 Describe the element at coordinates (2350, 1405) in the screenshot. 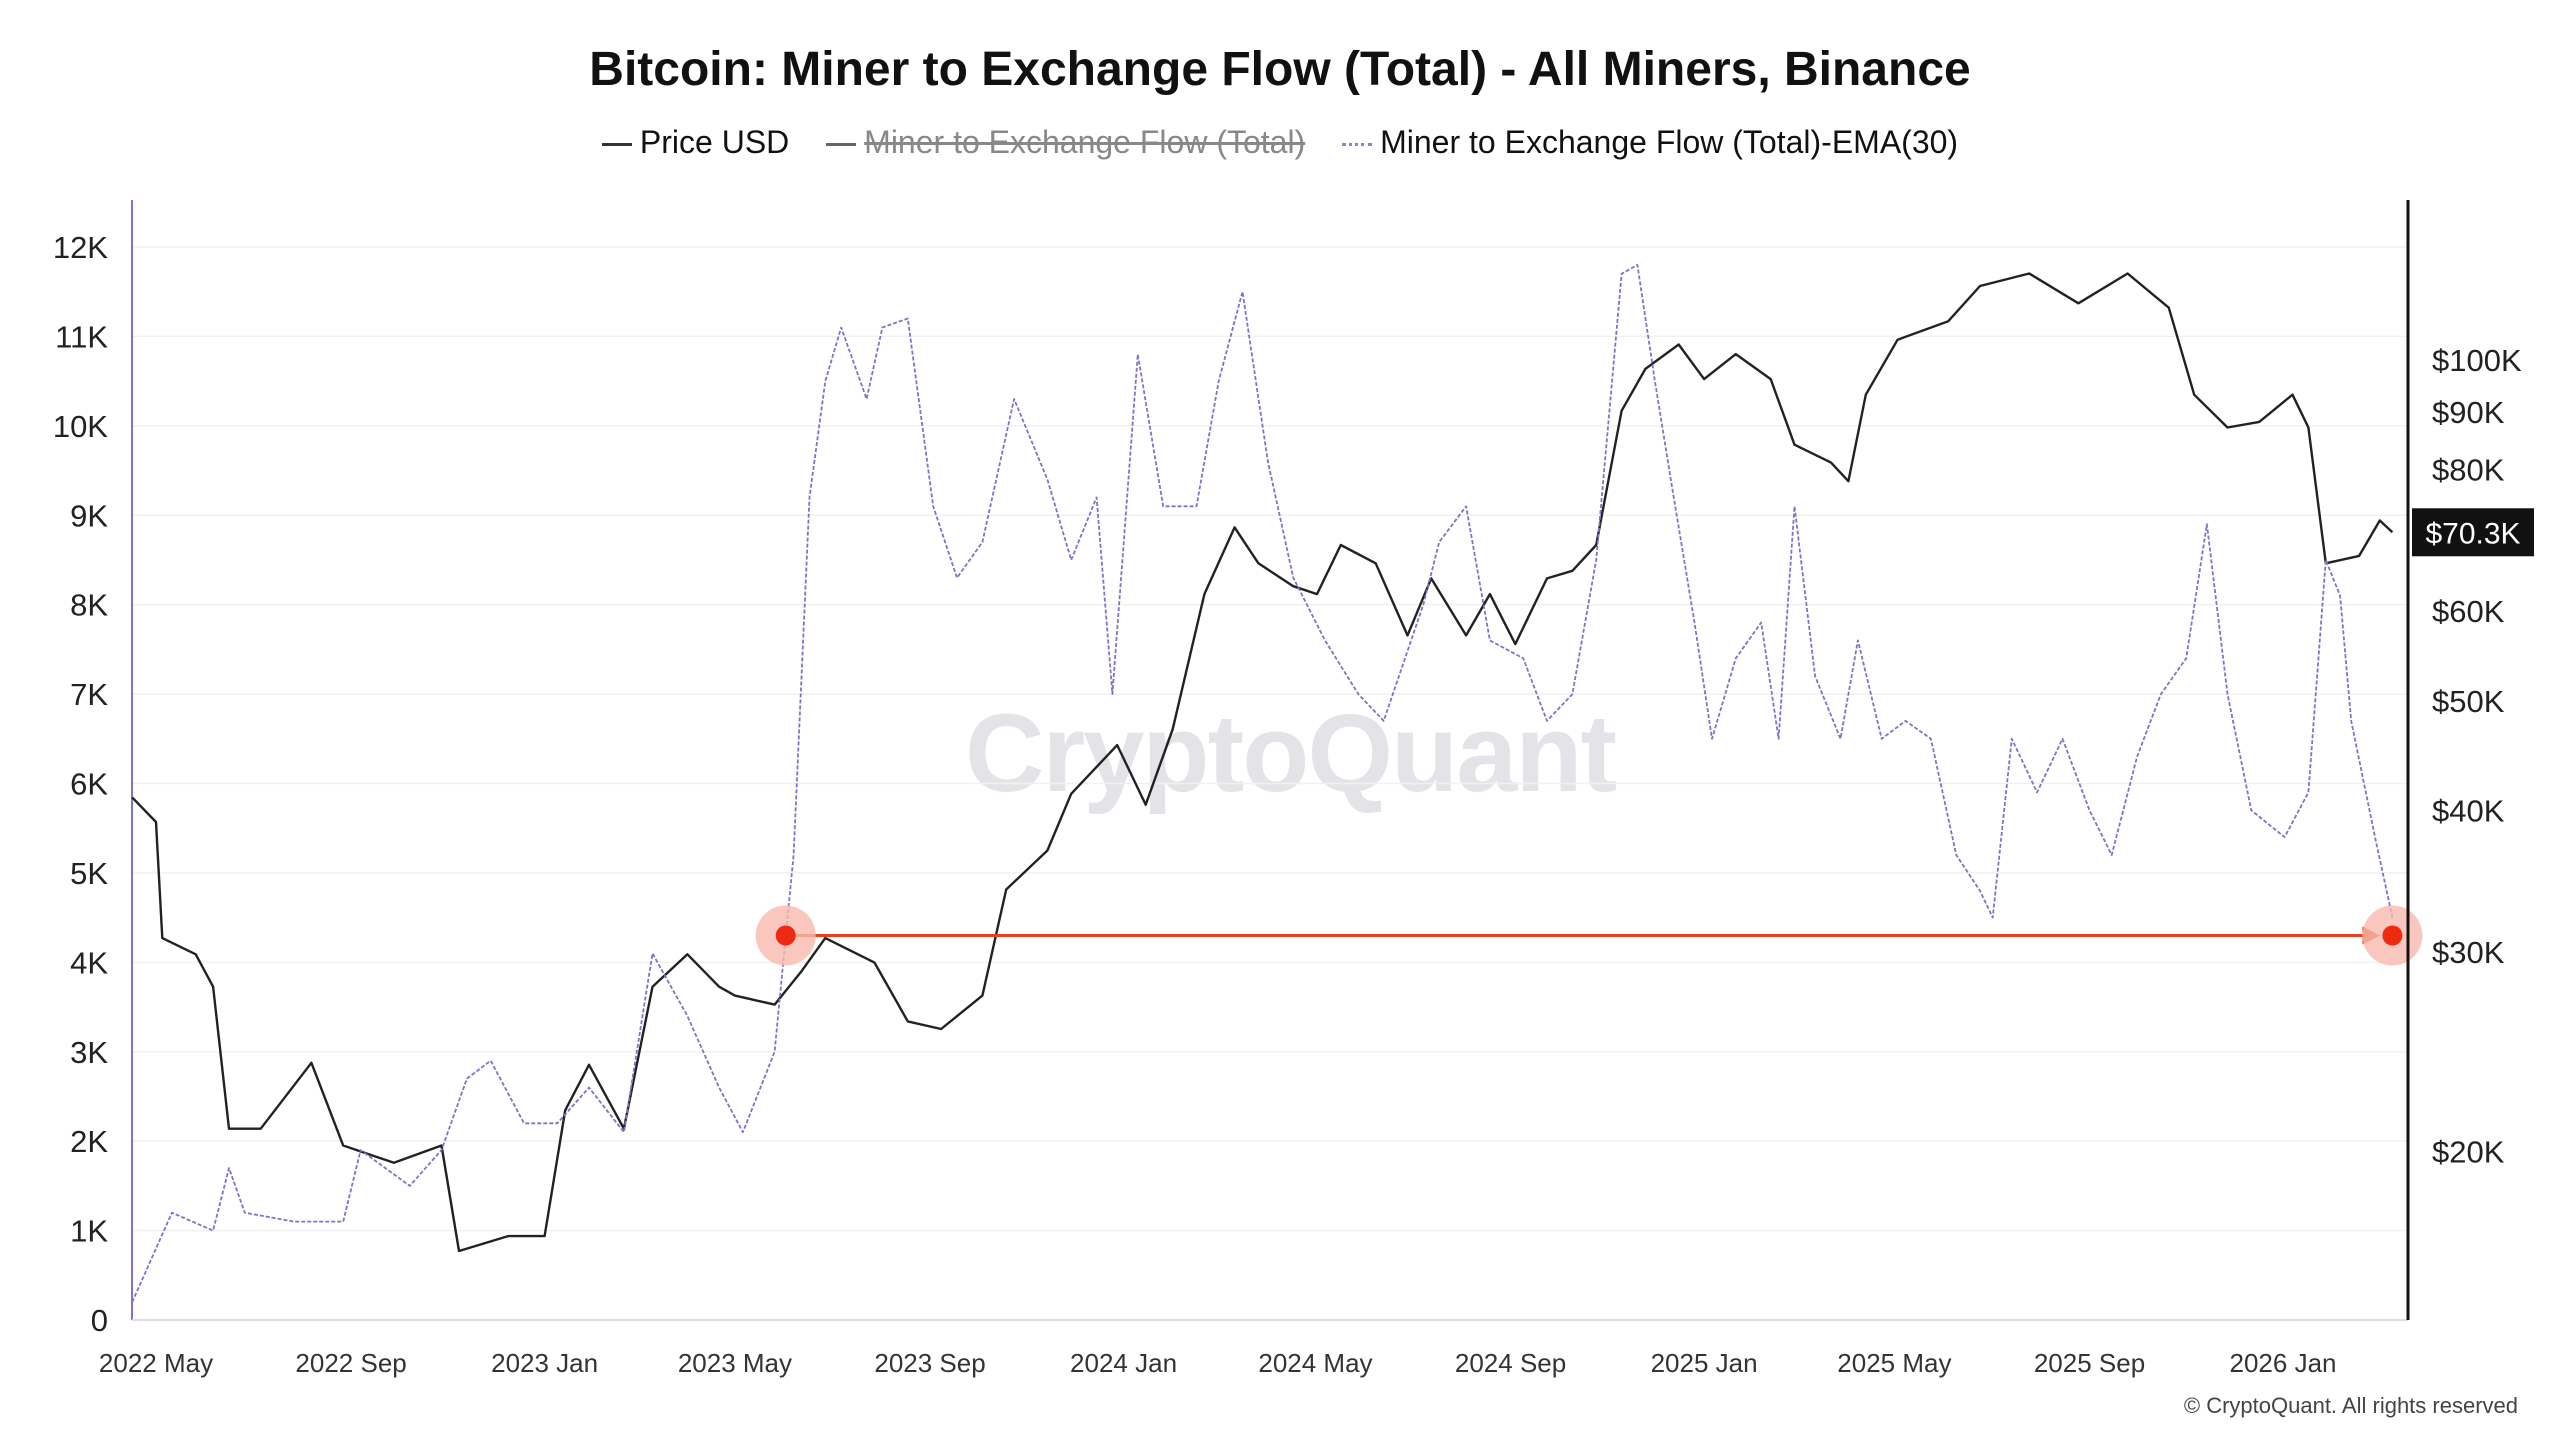

I see `copyright: © CryptoQuant. All rights reserved` at that location.